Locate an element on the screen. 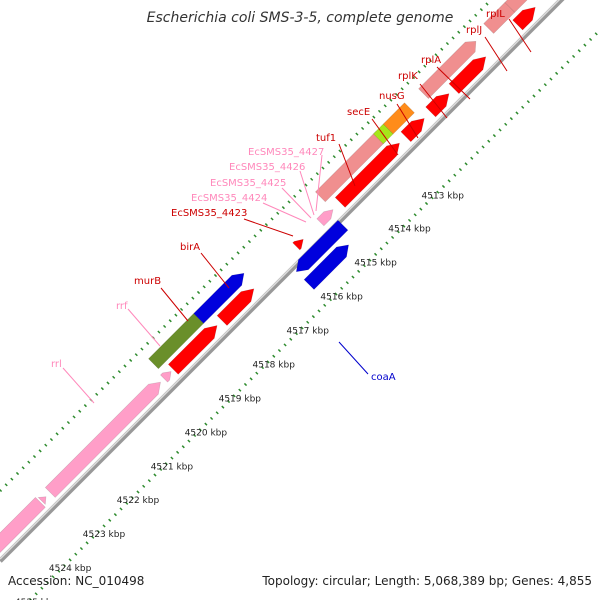  label-leader-rplj is located at coordinates (496, 54).